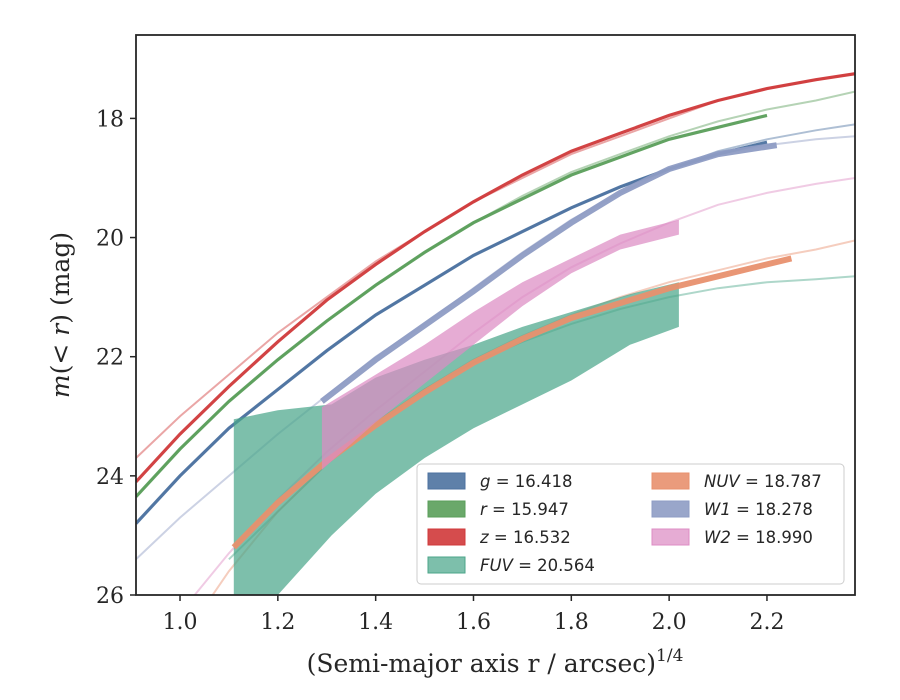 The width and height of the screenshot is (900, 700). Describe the element at coordinates (763, 481) in the screenshot. I see `legend-label-NUV: NUV = 18.787` at that location.